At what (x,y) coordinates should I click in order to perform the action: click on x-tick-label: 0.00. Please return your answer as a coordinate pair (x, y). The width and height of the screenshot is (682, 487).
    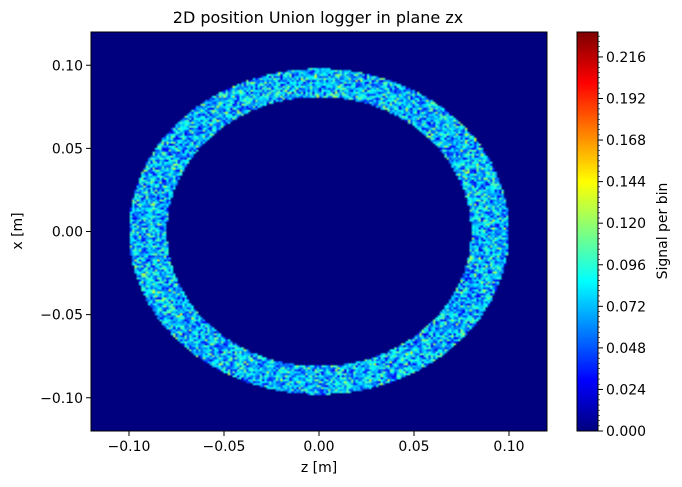
    Looking at the image, I should click on (318, 447).